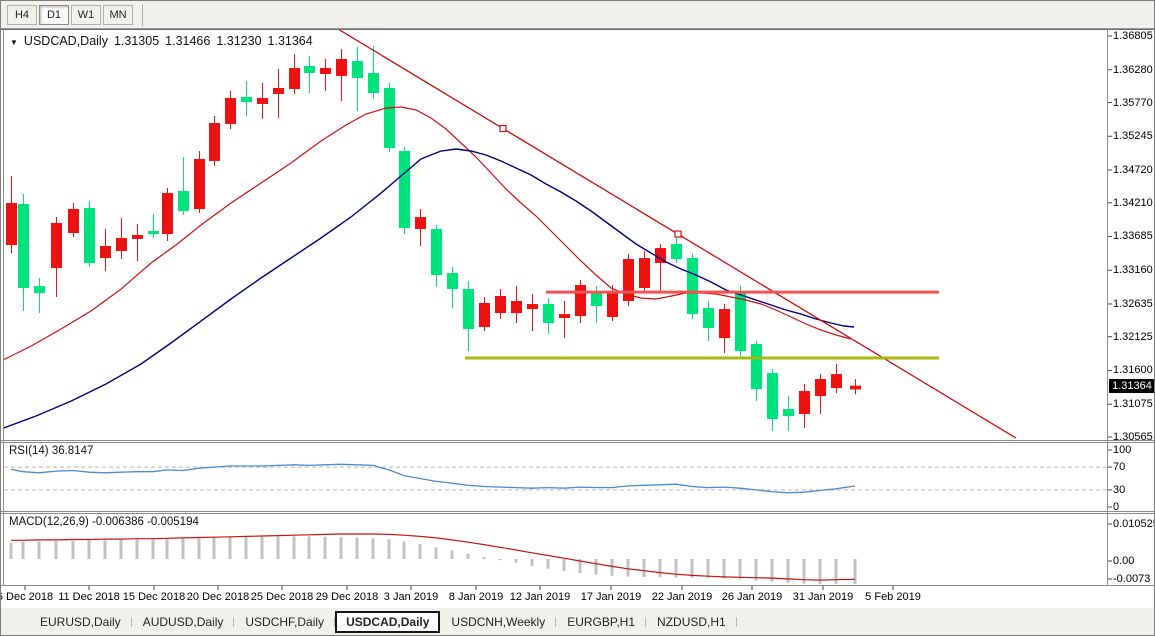 This screenshot has width=1155, height=636. I want to click on date-axis-label: 11 Dec 2018, so click(89, 597).